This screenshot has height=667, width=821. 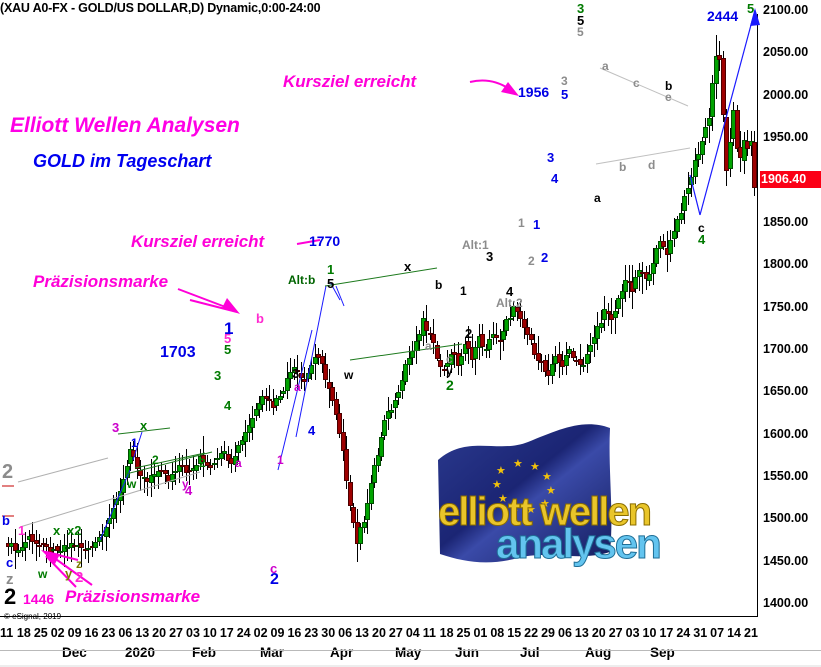 I want to click on date-axis-day: 24, so click(x=683, y=633).